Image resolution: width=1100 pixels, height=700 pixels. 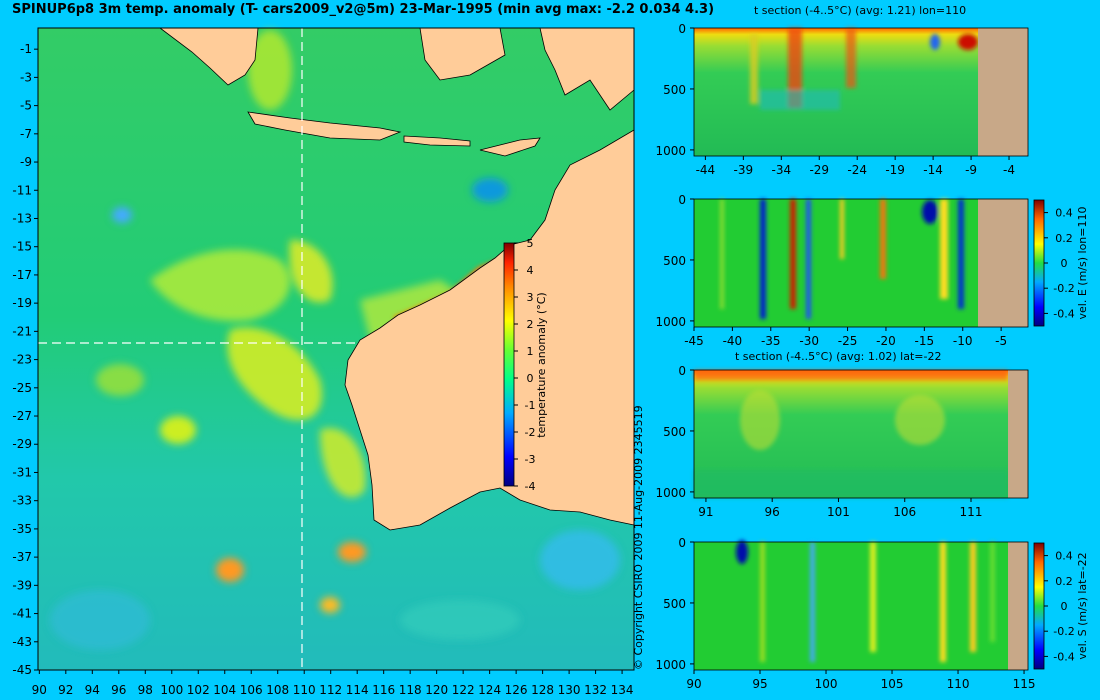 What do you see at coordinates (324, 126) in the screenshot?
I see `java-land` at bounding box center [324, 126].